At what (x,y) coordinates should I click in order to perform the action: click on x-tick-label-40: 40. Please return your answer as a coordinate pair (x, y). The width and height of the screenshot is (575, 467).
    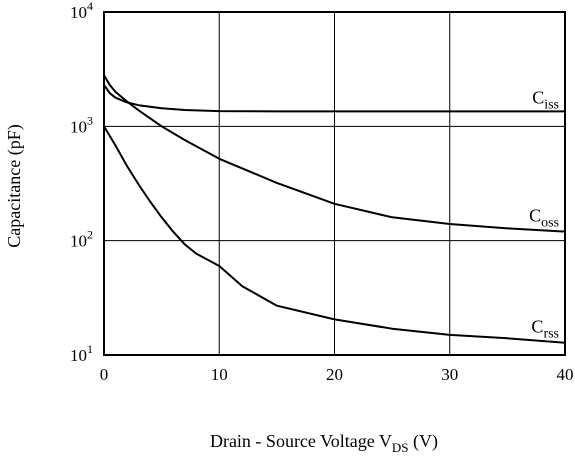
    Looking at the image, I should click on (565, 374).